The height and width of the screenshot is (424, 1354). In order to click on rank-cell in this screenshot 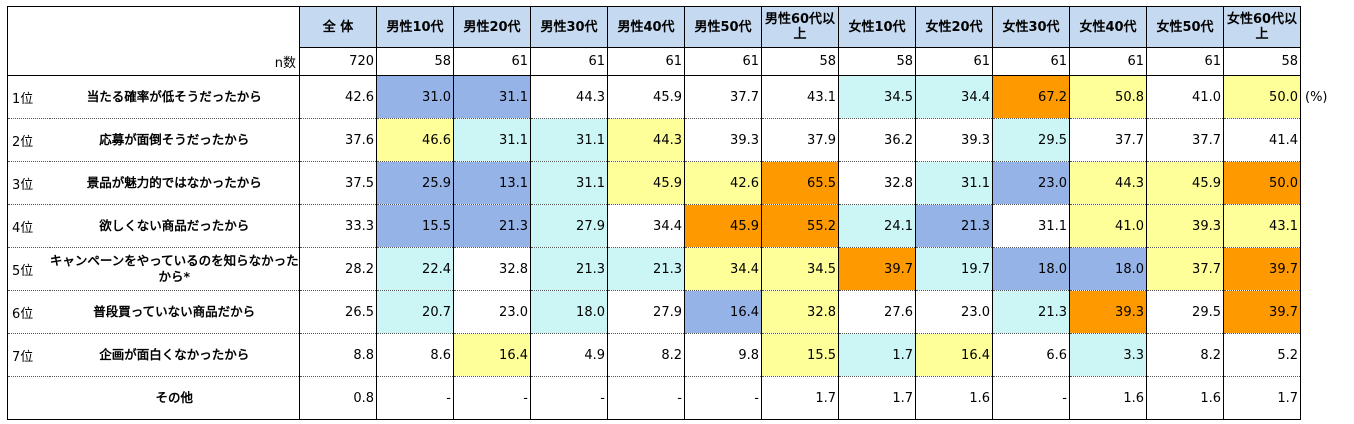, I will do `click(28, 398)`.